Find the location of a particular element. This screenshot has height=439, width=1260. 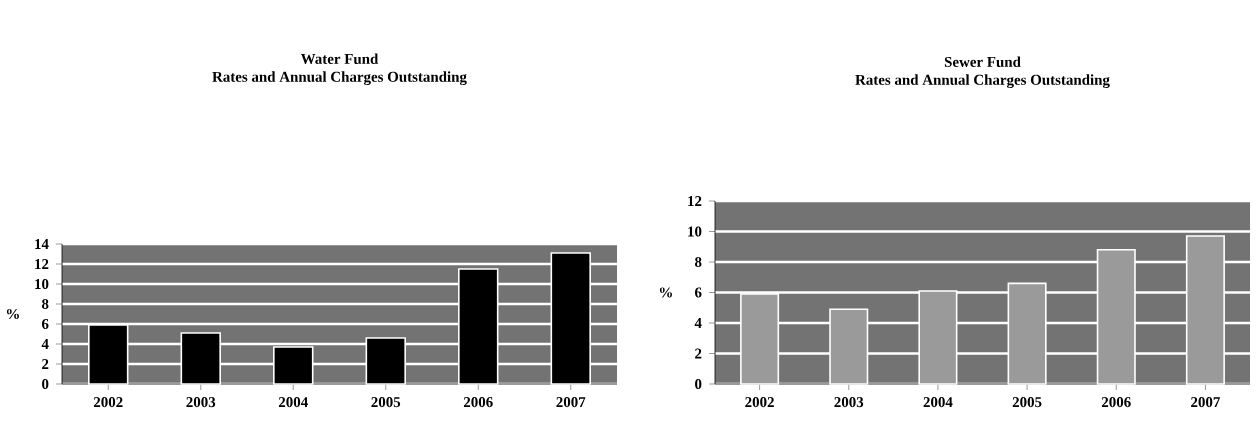

chart-title: Sewer Fund is located at coordinates (982, 61).